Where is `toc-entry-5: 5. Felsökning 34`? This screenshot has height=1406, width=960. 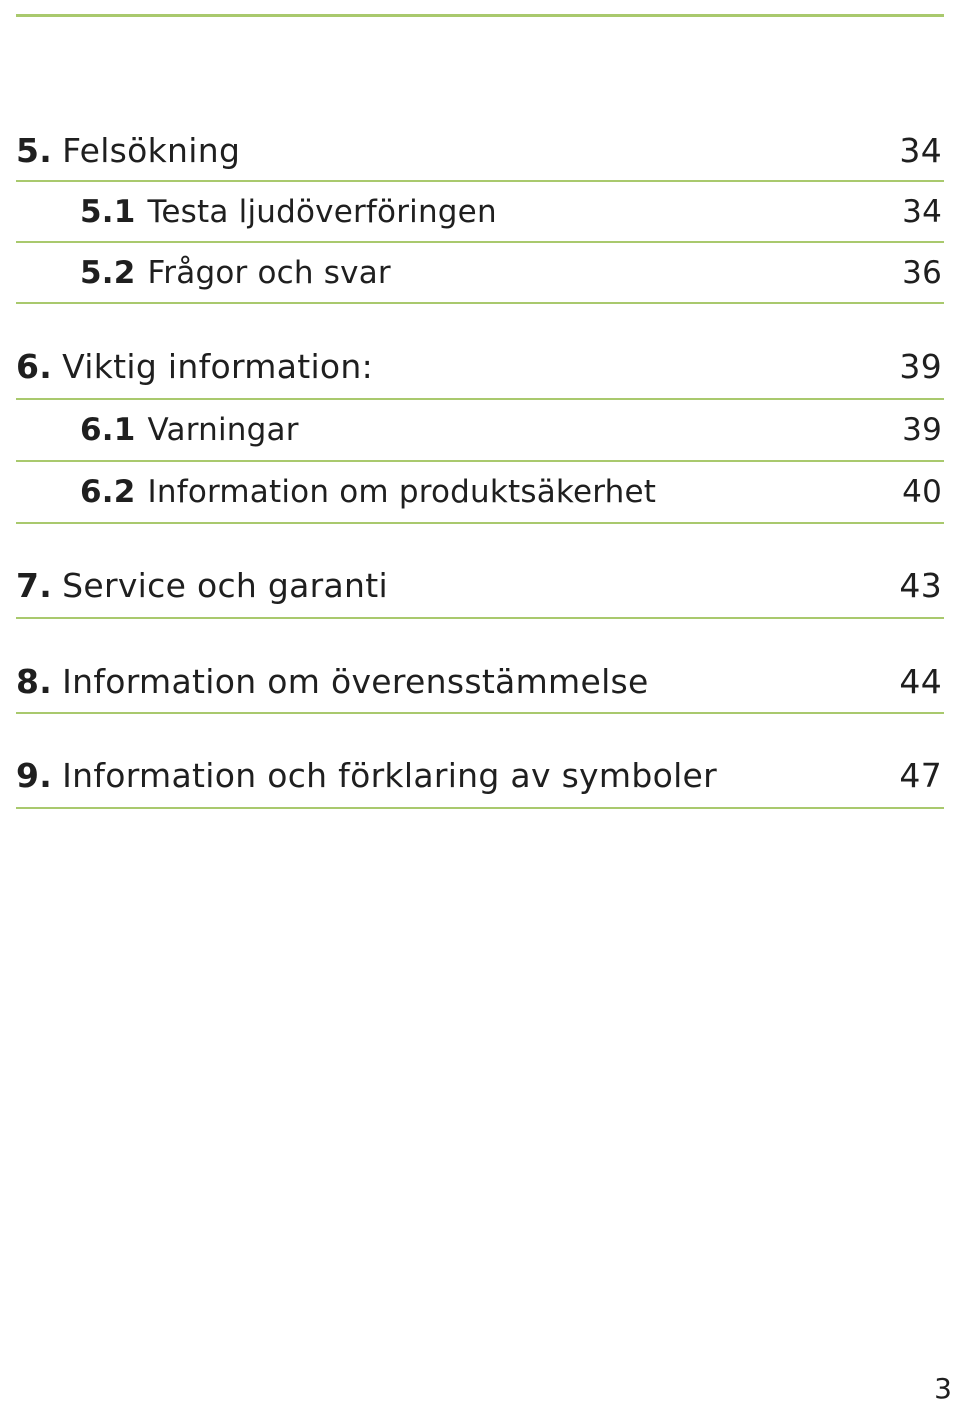 toc-entry-5: 5. Felsökning 34 is located at coordinates (480, 150).